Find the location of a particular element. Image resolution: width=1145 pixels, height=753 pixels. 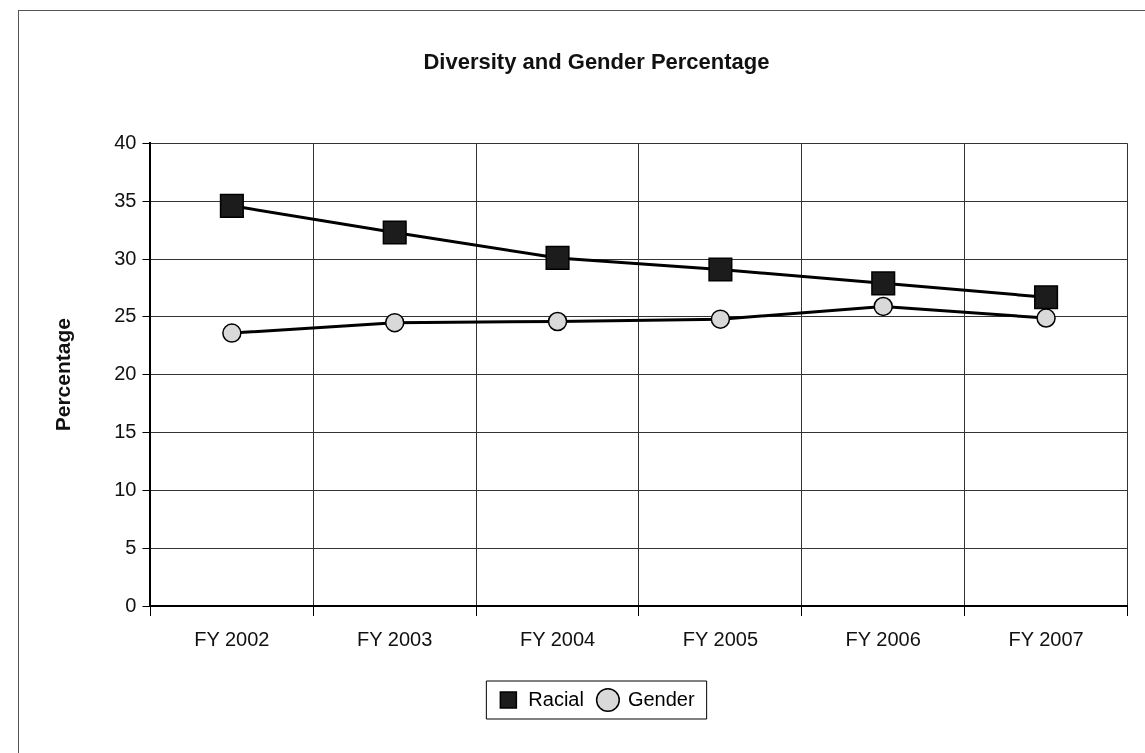

x-tick-label: FY 2004 is located at coordinates (557, 638).